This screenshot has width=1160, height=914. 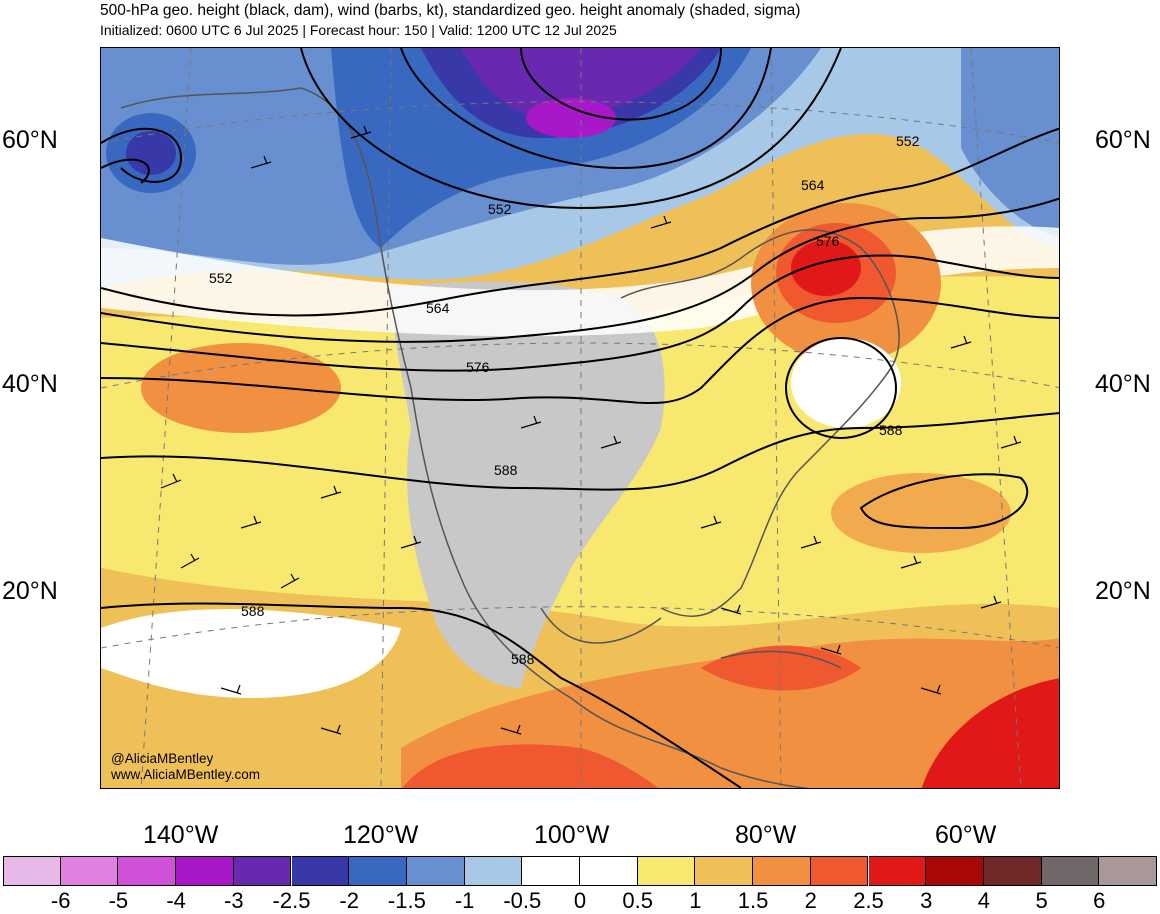 I want to click on credit-handle: @AliciaMBentley, so click(x=162, y=758).